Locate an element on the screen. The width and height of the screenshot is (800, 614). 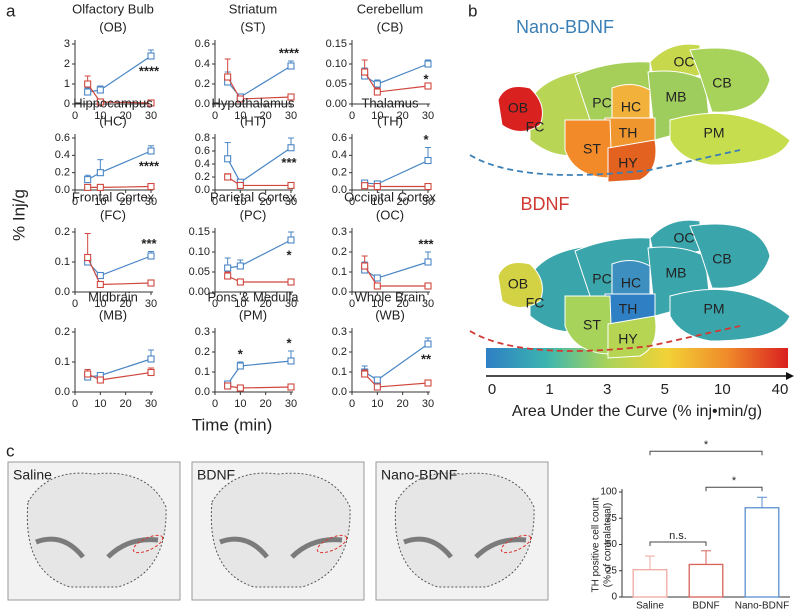
region-label: CB is located at coordinates (721, 259).